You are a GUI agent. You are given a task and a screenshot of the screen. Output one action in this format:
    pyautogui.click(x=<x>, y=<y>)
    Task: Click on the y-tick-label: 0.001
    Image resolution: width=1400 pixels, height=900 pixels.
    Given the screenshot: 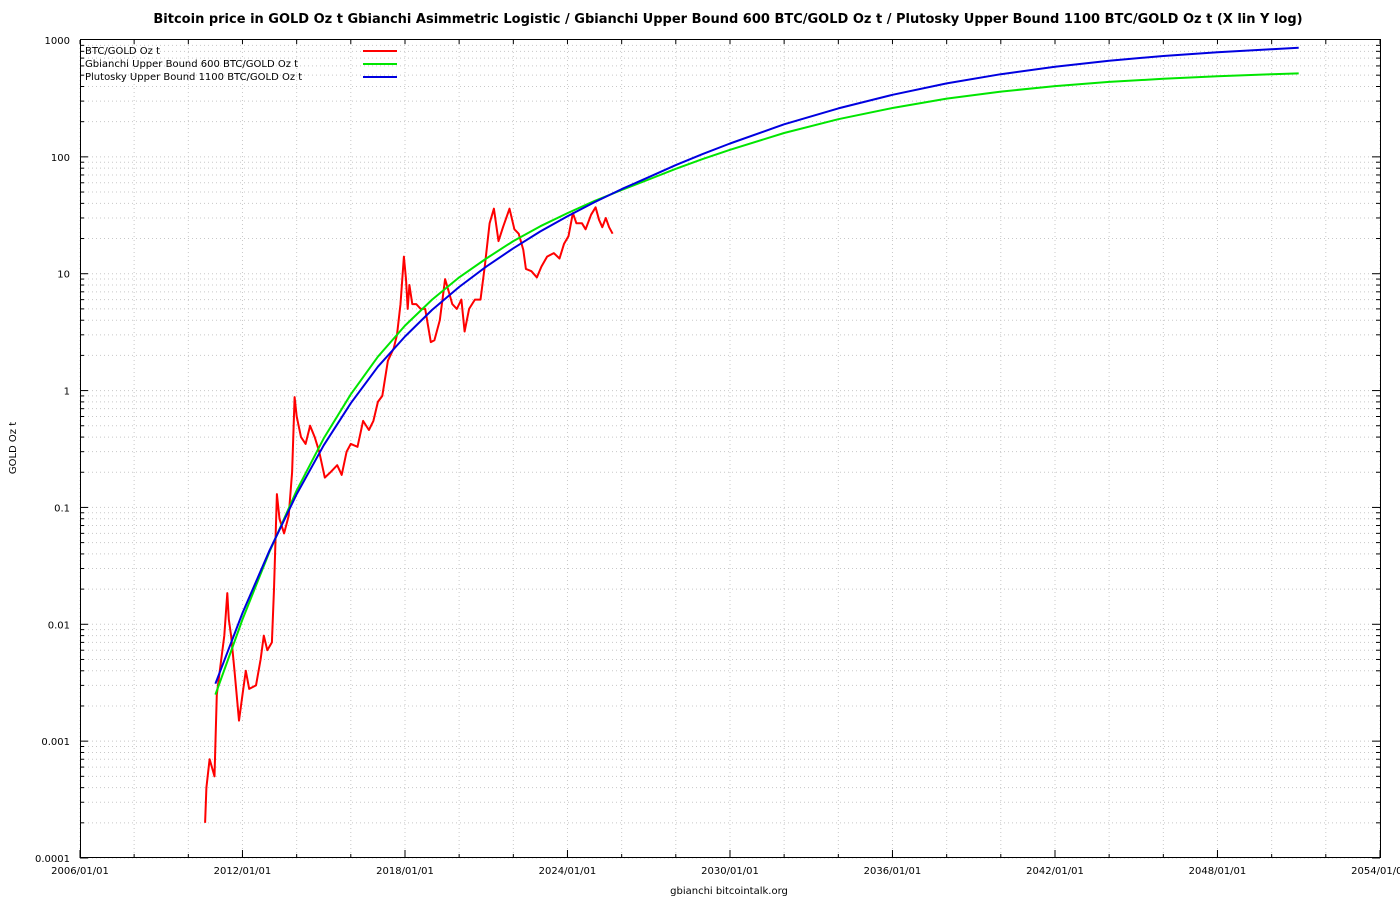 What is the action you would take?
    pyautogui.click(x=55, y=742)
    